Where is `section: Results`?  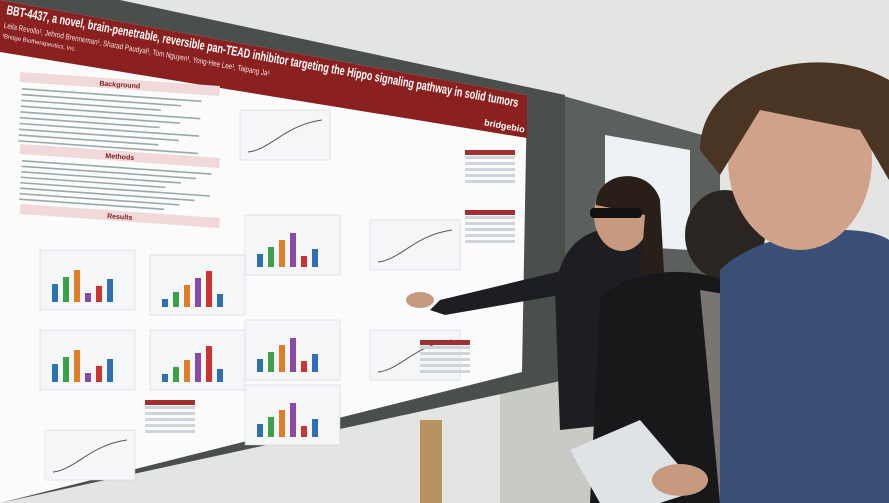 section: Results is located at coordinates (119, 216).